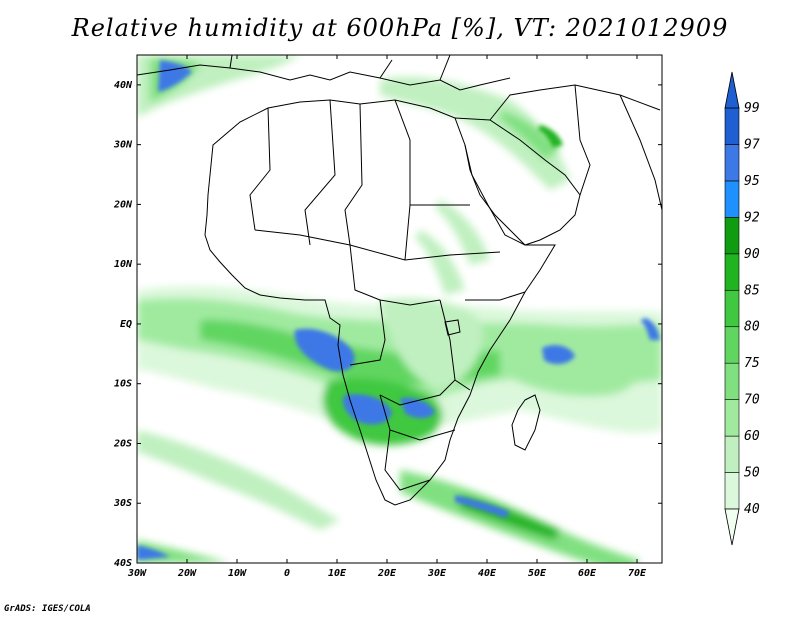 Image resolution: width=800 pixels, height=618 pixels. I want to click on lat-tick-label: 20N, so click(123, 204).